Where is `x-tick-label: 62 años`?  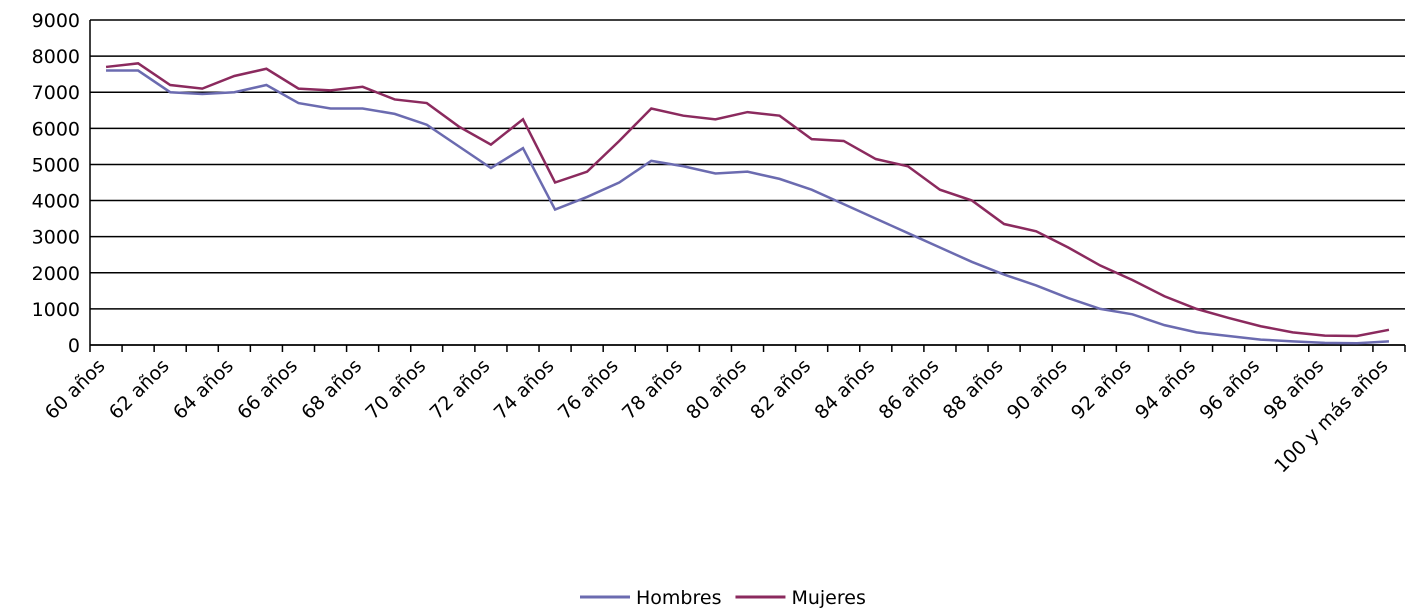
x-tick-label: 62 años is located at coordinates (139, 389).